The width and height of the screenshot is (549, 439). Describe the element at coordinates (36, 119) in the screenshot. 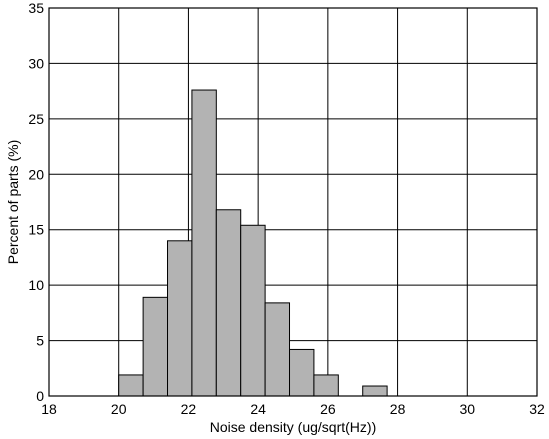

I see `y-tick-label: 25` at that location.